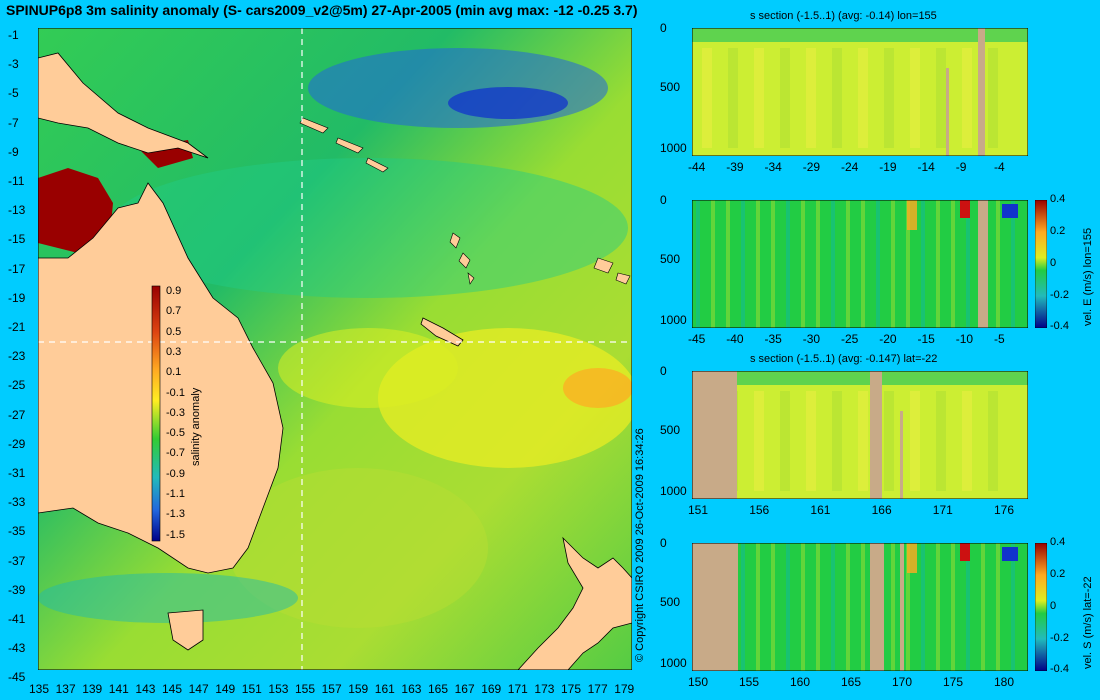 This screenshot has height=700, width=1100. What do you see at coordinates (185, 630) in the screenshot?
I see `tasmania-land` at bounding box center [185, 630].